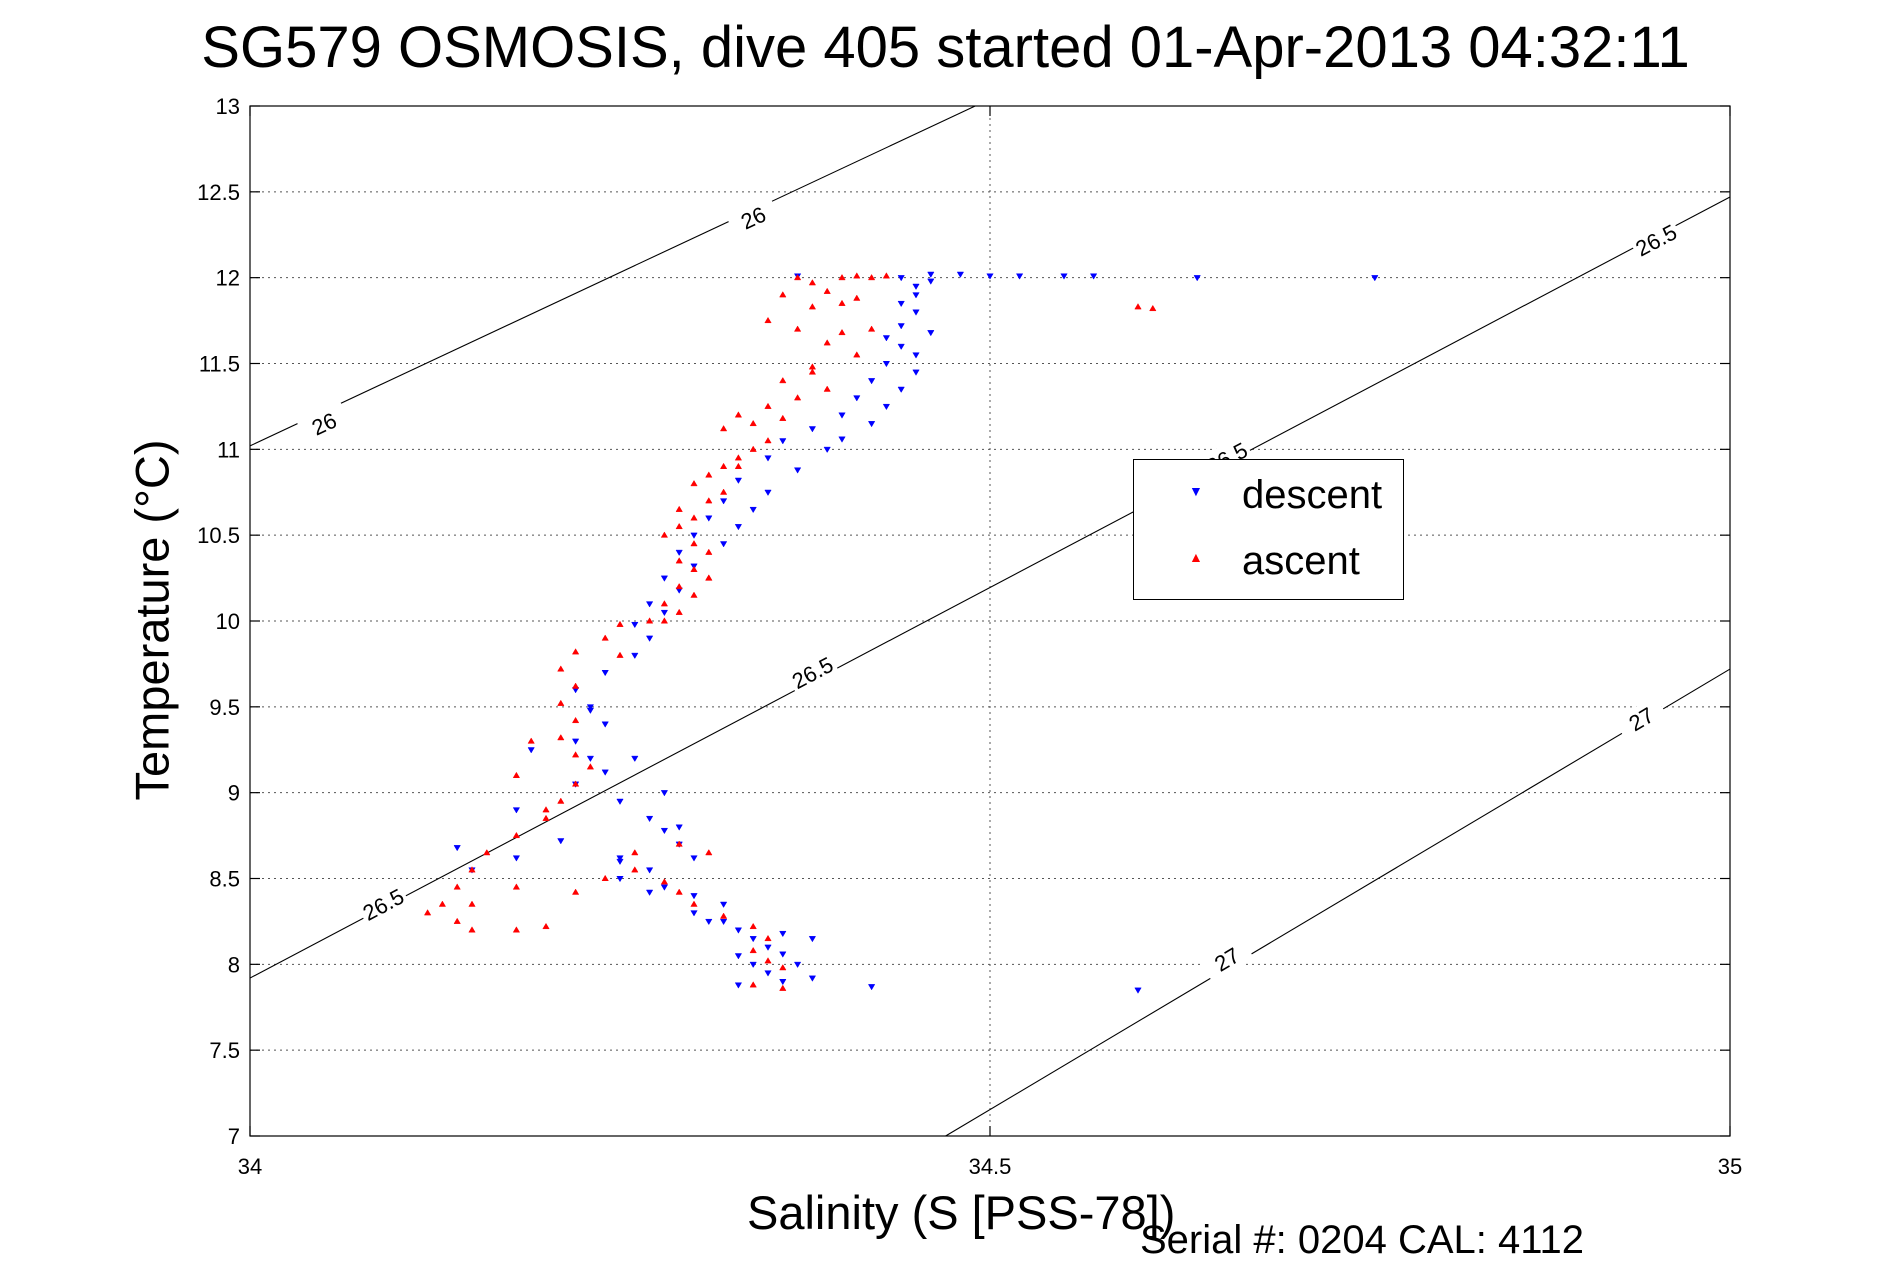 The height and width of the screenshot is (1263, 1891). What do you see at coordinates (228, 106) in the screenshot?
I see `y-tick-label: 13` at bounding box center [228, 106].